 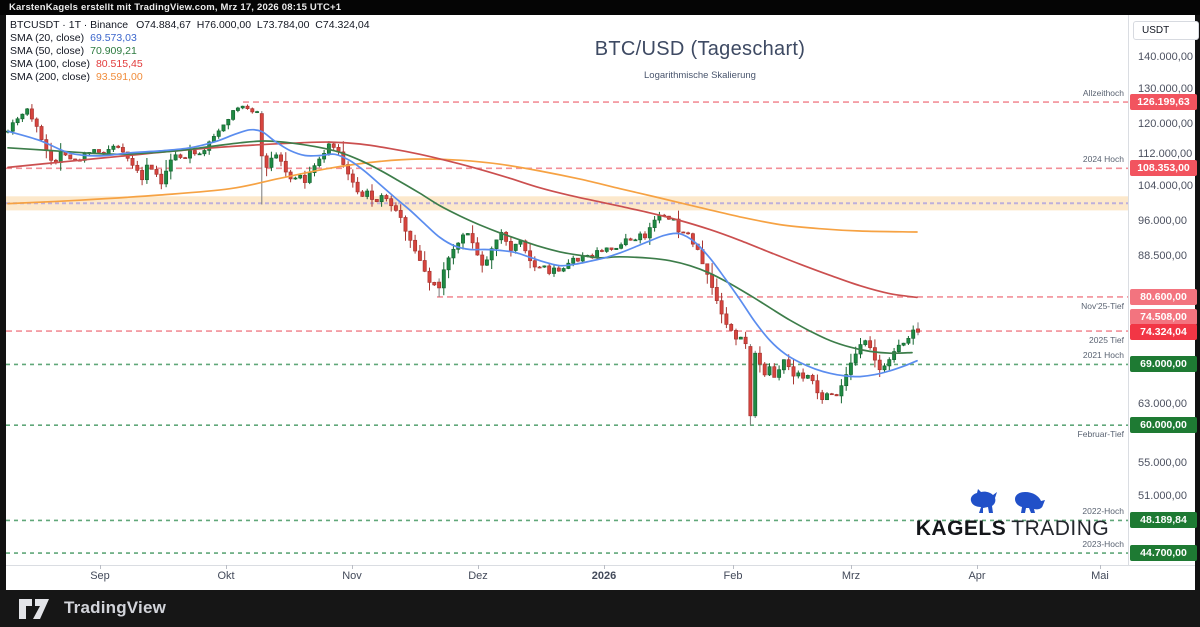 What do you see at coordinates (352, 576) in the screenshot?
I see `time-tick-label: Nov` at bounding box center [352, 576].